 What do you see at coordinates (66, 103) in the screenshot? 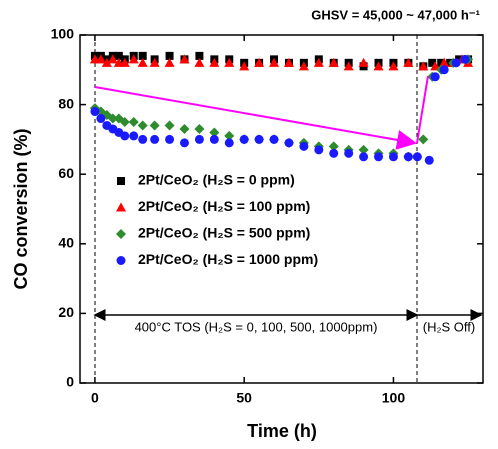
I see `y-tick-label: 80` at bounding box center [66, 103].